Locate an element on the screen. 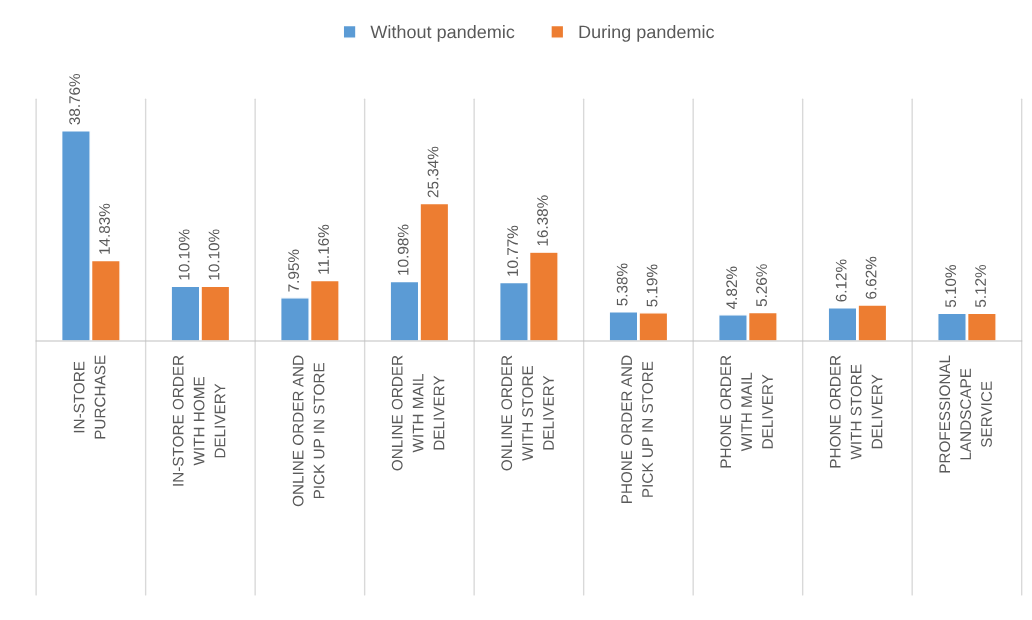  x-tick-label: ONLINE ORDER WITH MAIL DELIVERY is located at coordinates (418, 413).